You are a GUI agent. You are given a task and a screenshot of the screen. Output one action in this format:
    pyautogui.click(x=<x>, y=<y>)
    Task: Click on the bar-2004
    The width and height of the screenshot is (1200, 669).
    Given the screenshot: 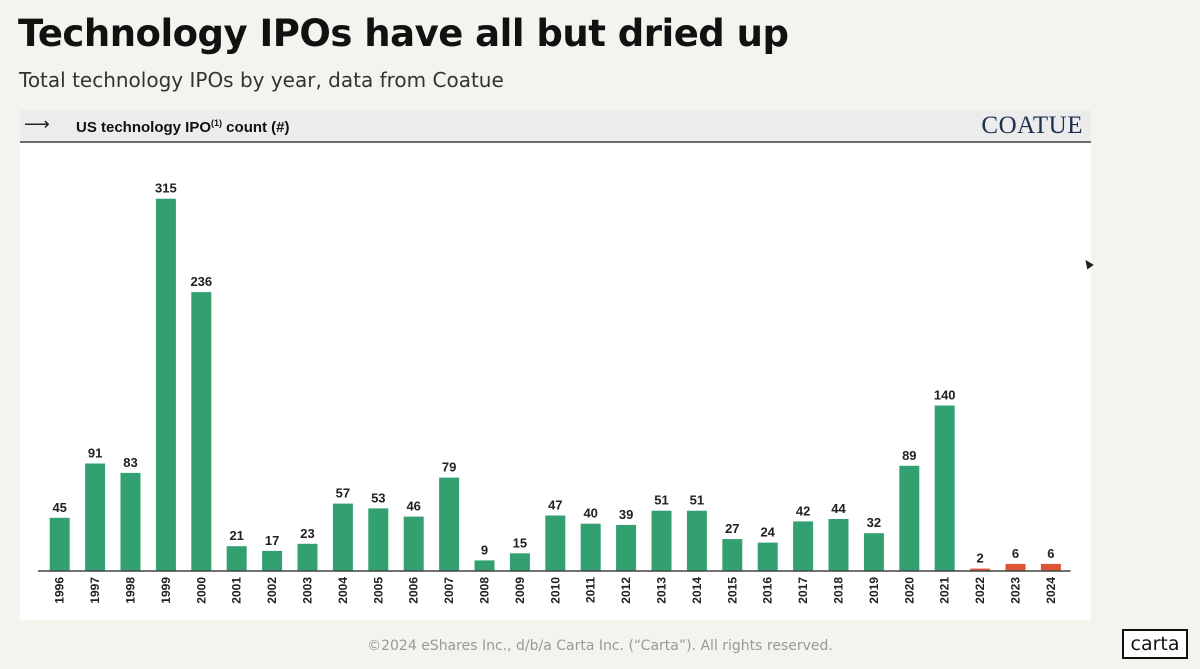 What is the action you would take?
    pyautogui.click(x=342, y=537)
    